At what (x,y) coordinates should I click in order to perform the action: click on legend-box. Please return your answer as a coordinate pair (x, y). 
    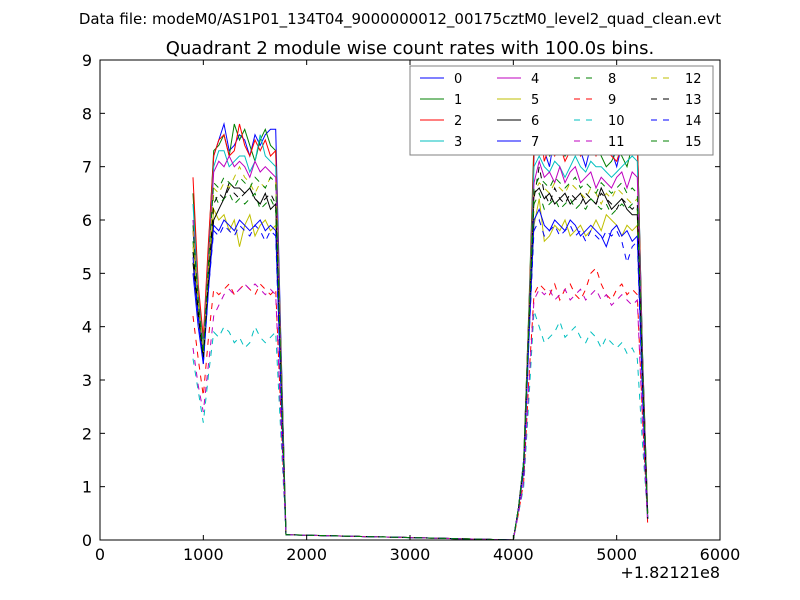
    Looking at the image, I should click on (561, 110).